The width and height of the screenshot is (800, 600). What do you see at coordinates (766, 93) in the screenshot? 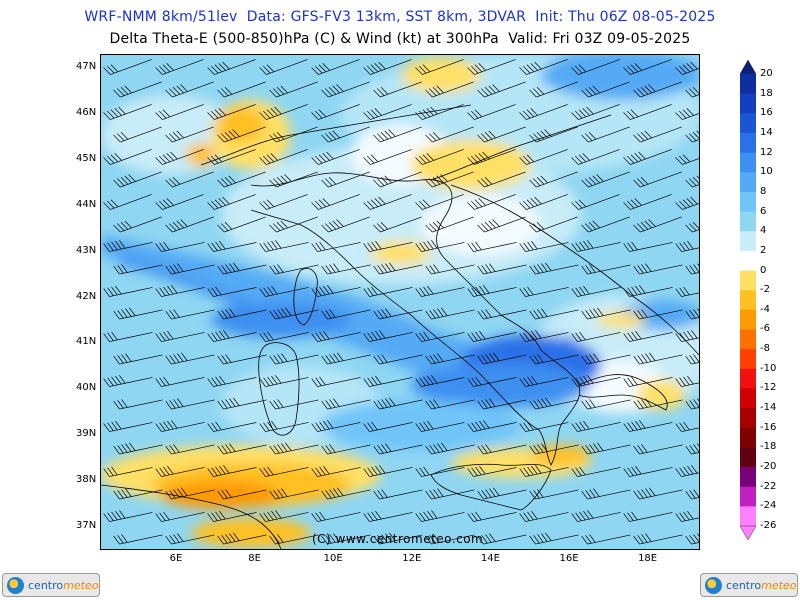
I see `colorbar-label: 18` at bounding box center [766, 93].